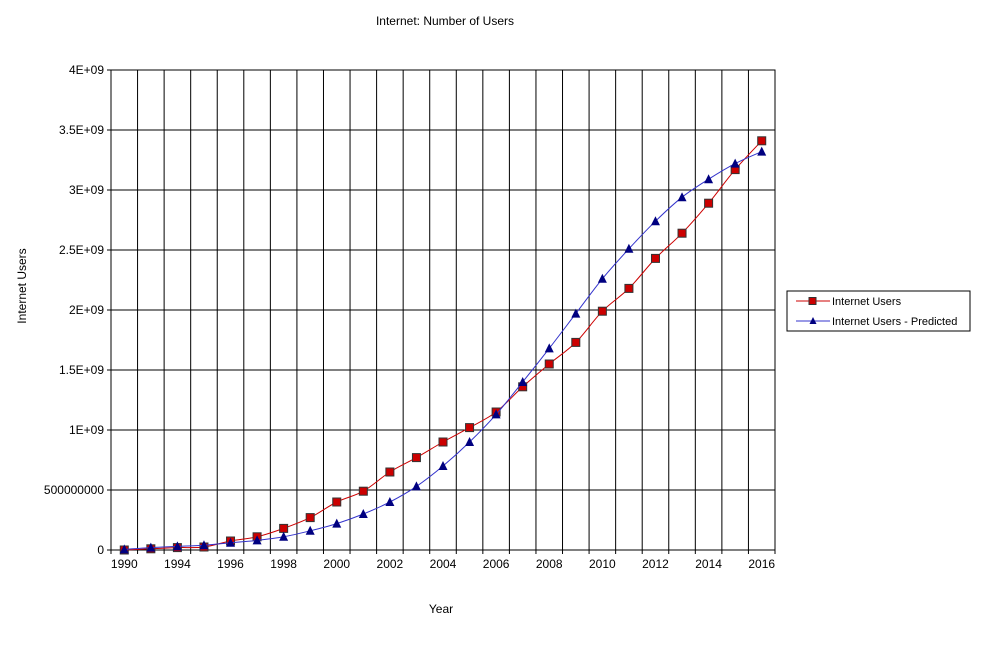  I want to click on legend-marker-square, so click(812, 301).